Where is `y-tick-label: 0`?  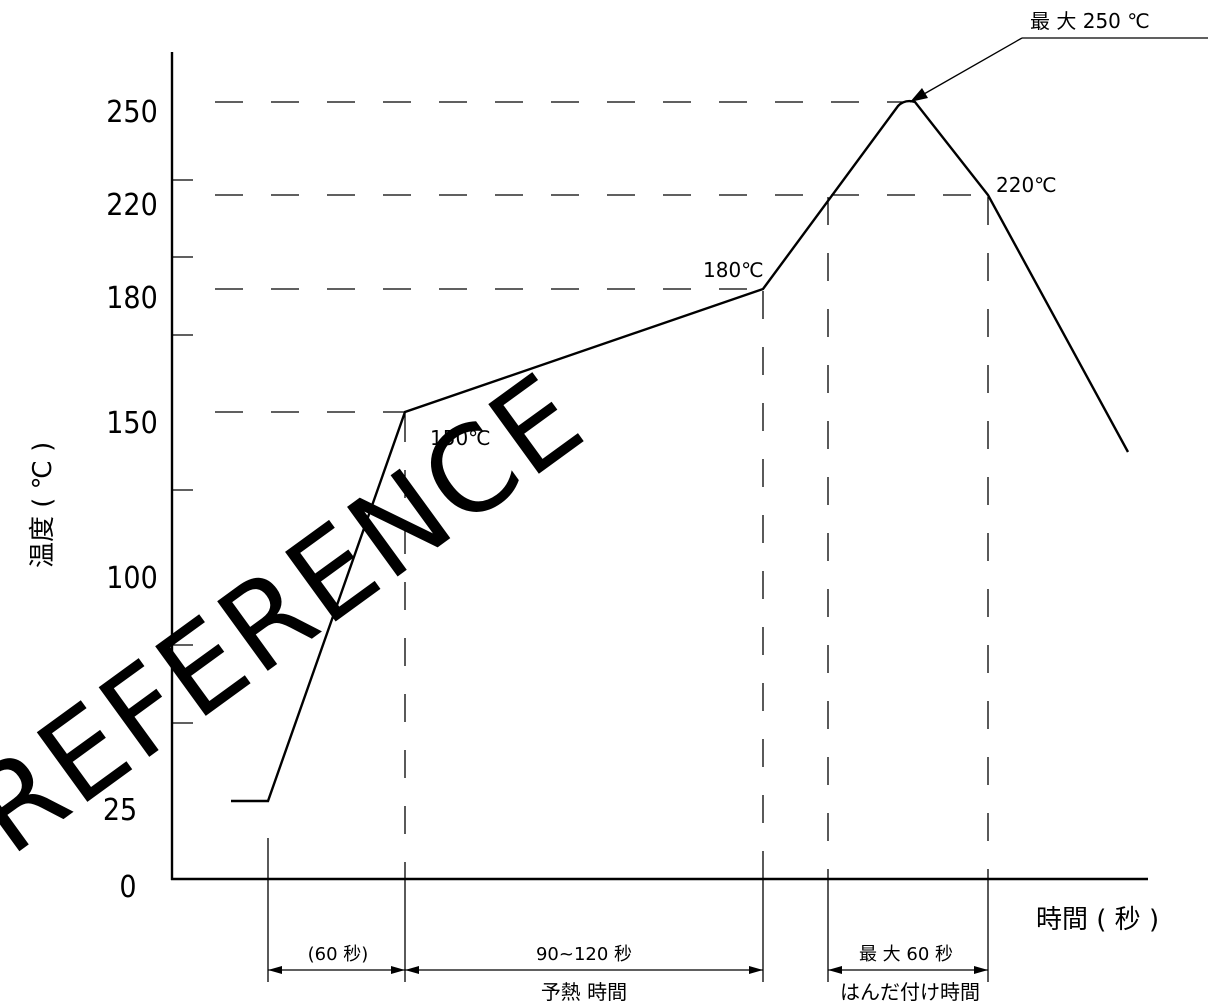 y-tick-label: 0 is located at coordinates (127, 887).